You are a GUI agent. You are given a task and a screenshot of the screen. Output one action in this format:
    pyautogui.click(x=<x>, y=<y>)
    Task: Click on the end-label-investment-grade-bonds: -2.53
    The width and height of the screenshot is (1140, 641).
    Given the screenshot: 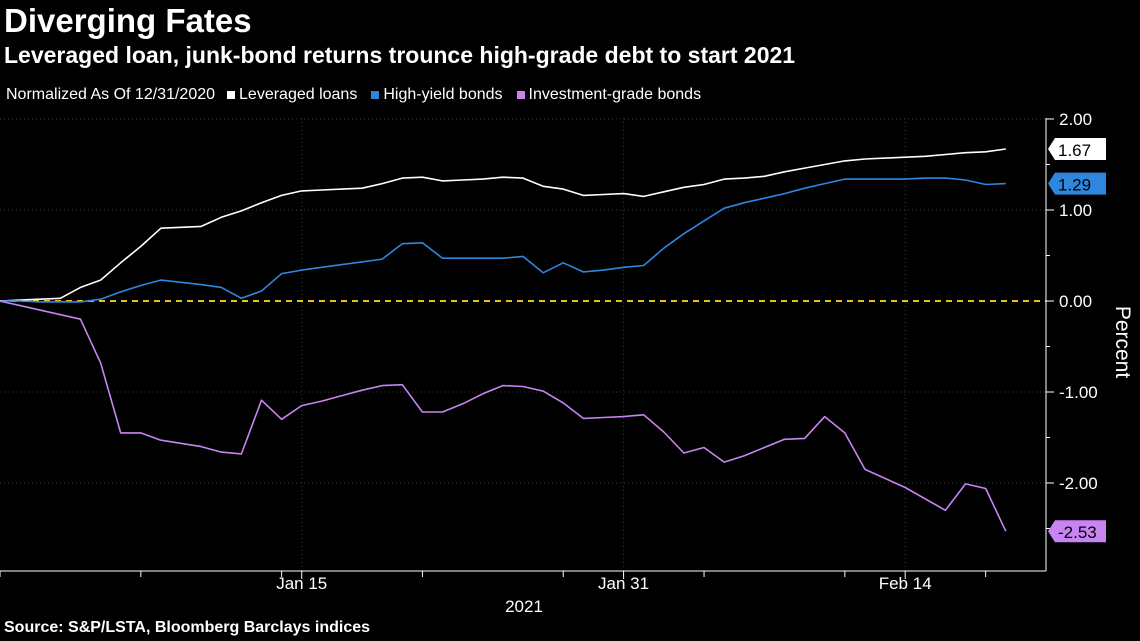 What is the action you would take?
    pyautogui.click(x=1077, y=532)
    